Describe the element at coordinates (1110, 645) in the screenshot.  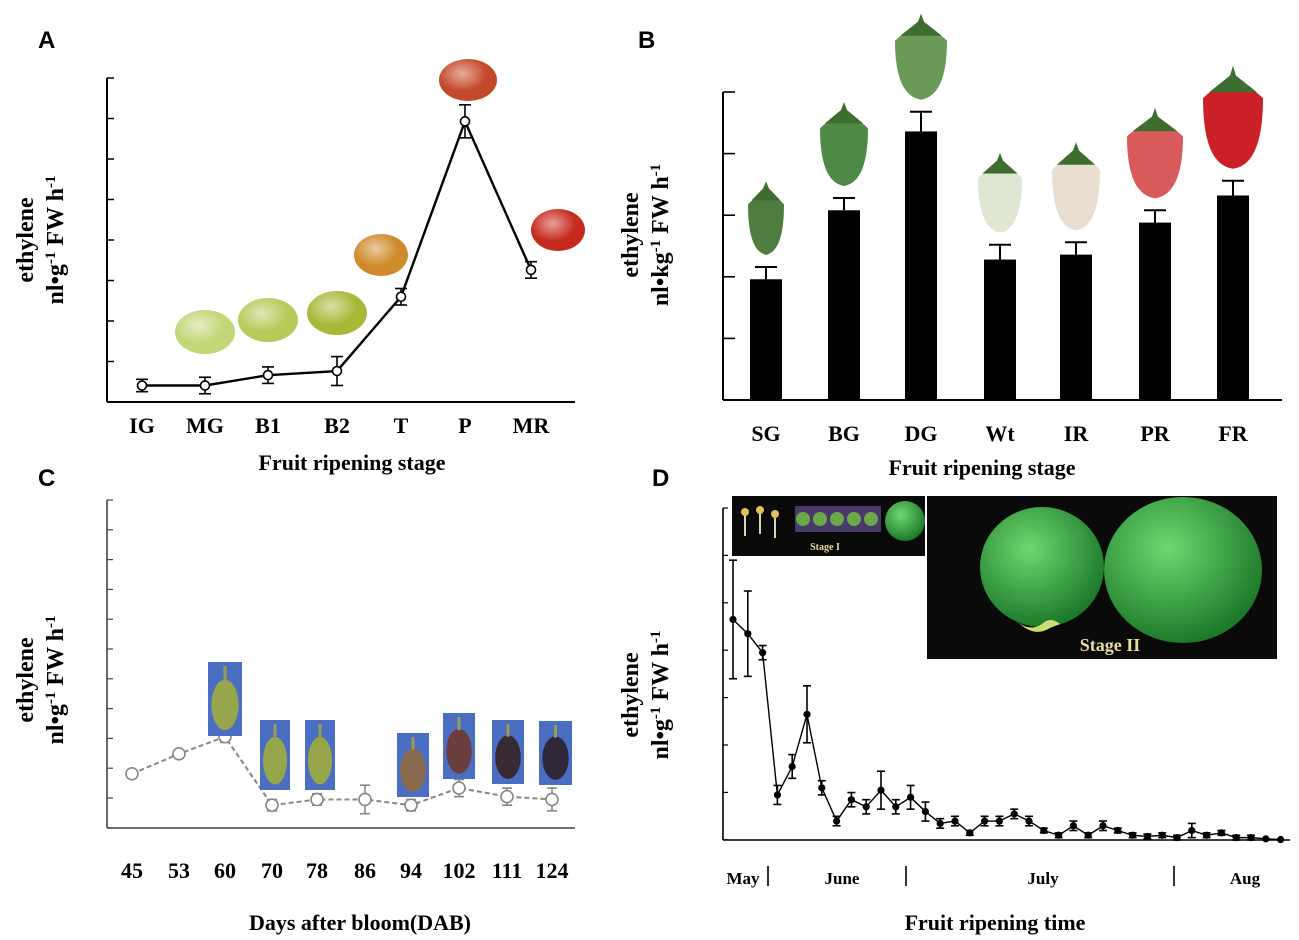
I see `inset-stage-2-label: Stage II` at that location.